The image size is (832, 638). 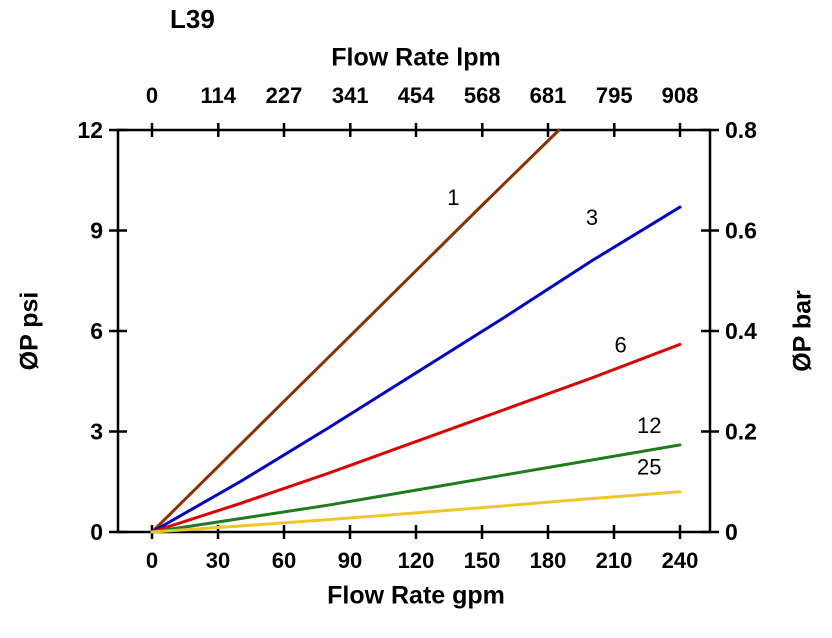 What do you see at coordinates (731, 532) in the screenshot?
I see `right-tick-label: 0` at bounding box center [731, 532].